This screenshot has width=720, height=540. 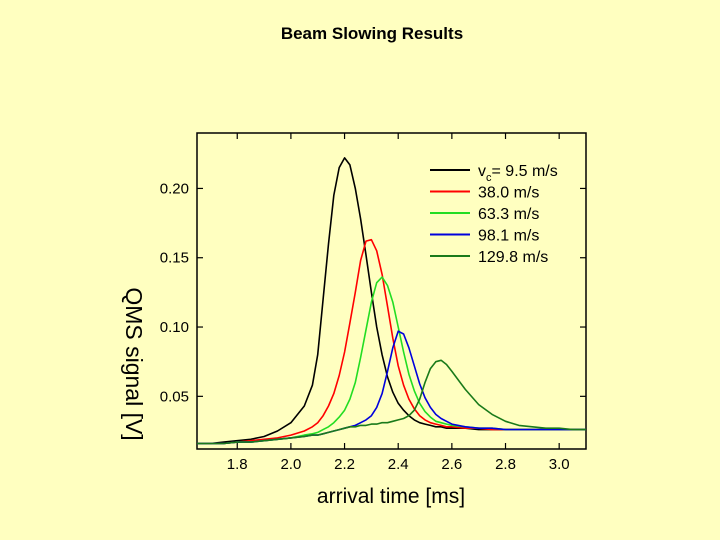 I want to click on legend-label: 98.1 m/s, so click(x=508, y=236).